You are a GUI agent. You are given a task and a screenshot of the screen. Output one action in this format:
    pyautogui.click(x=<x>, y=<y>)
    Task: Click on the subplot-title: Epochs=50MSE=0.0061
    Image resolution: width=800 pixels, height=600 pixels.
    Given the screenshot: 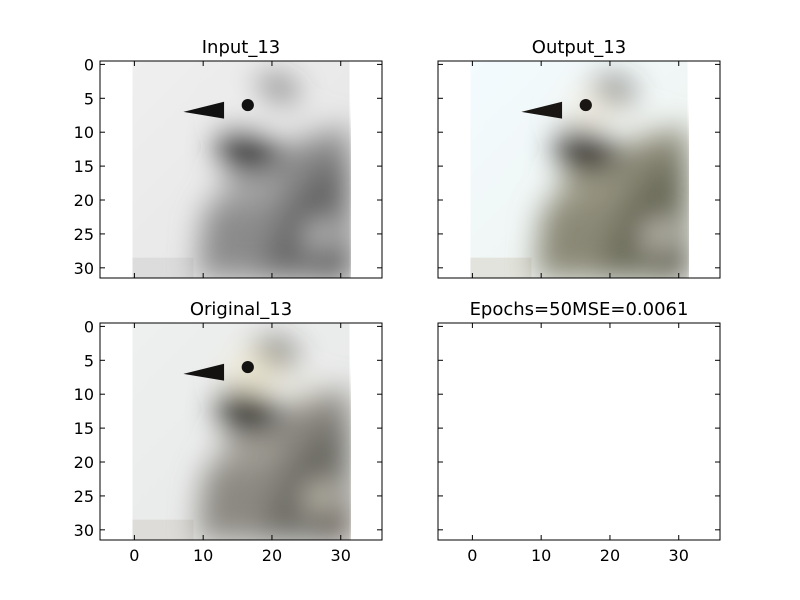 What is the action you would take?
    pyautogui.click(x=579, y=309)
    